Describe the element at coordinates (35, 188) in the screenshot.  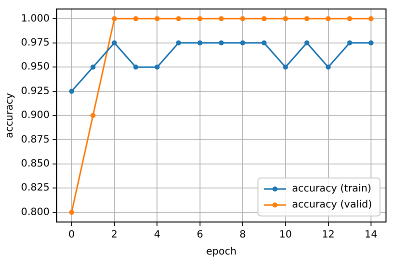
I see `y-tick-label: 0.825` at that location.